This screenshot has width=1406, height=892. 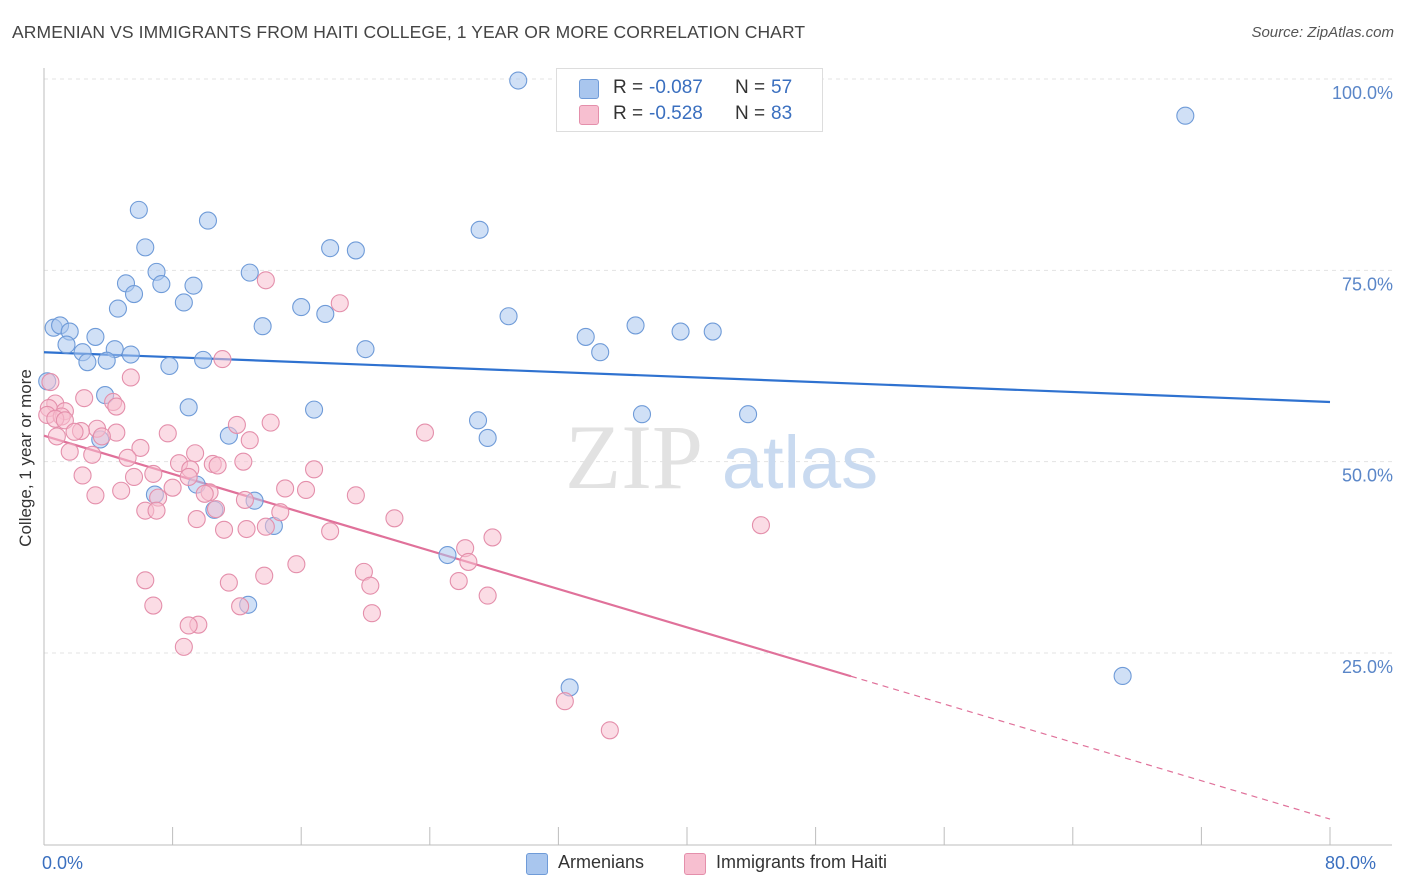 I want to click on y-tick-label: 75.0%, so click(x=1367, y=284).